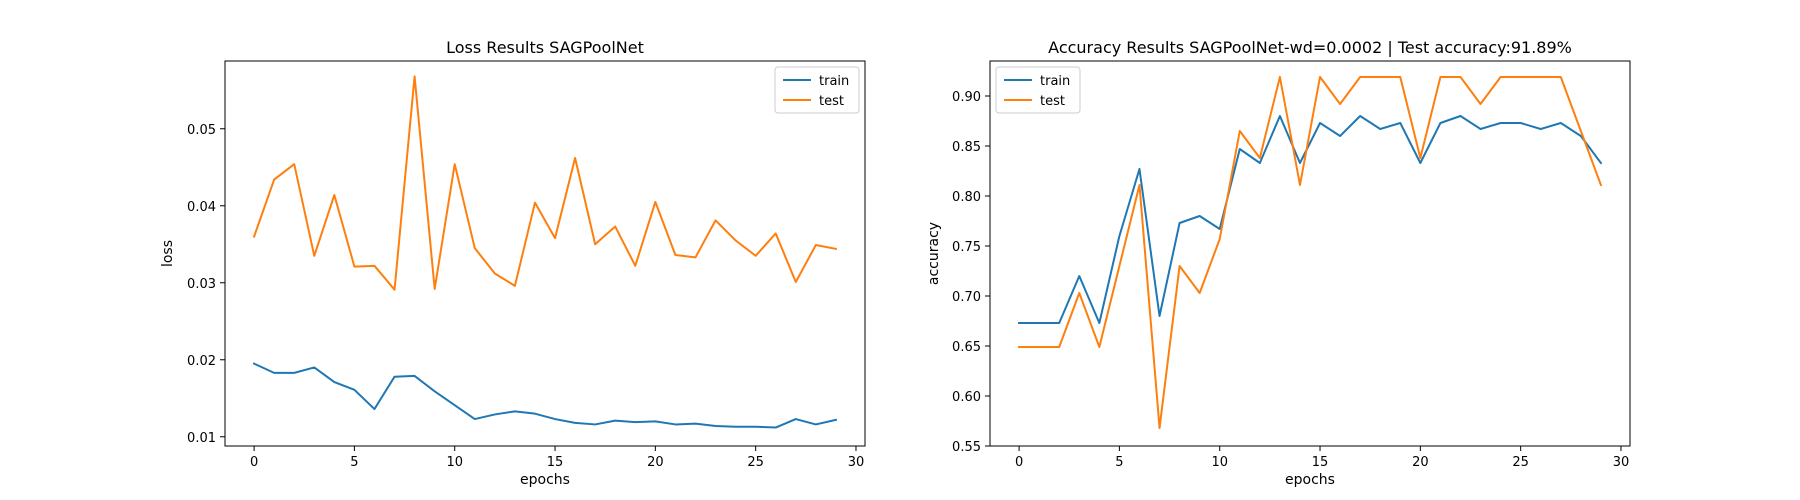 Image resolution: width=1800 pixels, height=500 pixels. What do you see at coordinates (545, 183) in the screenshot?
I see `series-line-test` at bounding box center [545, 183].